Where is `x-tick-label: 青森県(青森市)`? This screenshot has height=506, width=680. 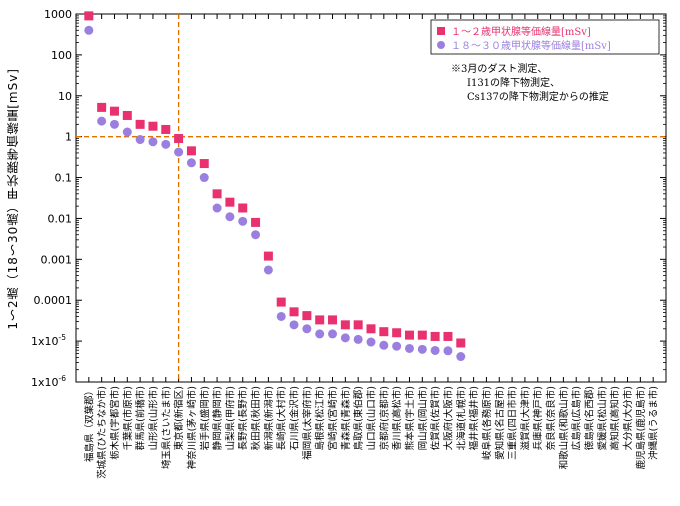 x-tick-label: 青森県(青森市) is located at coordinates (346, 418).